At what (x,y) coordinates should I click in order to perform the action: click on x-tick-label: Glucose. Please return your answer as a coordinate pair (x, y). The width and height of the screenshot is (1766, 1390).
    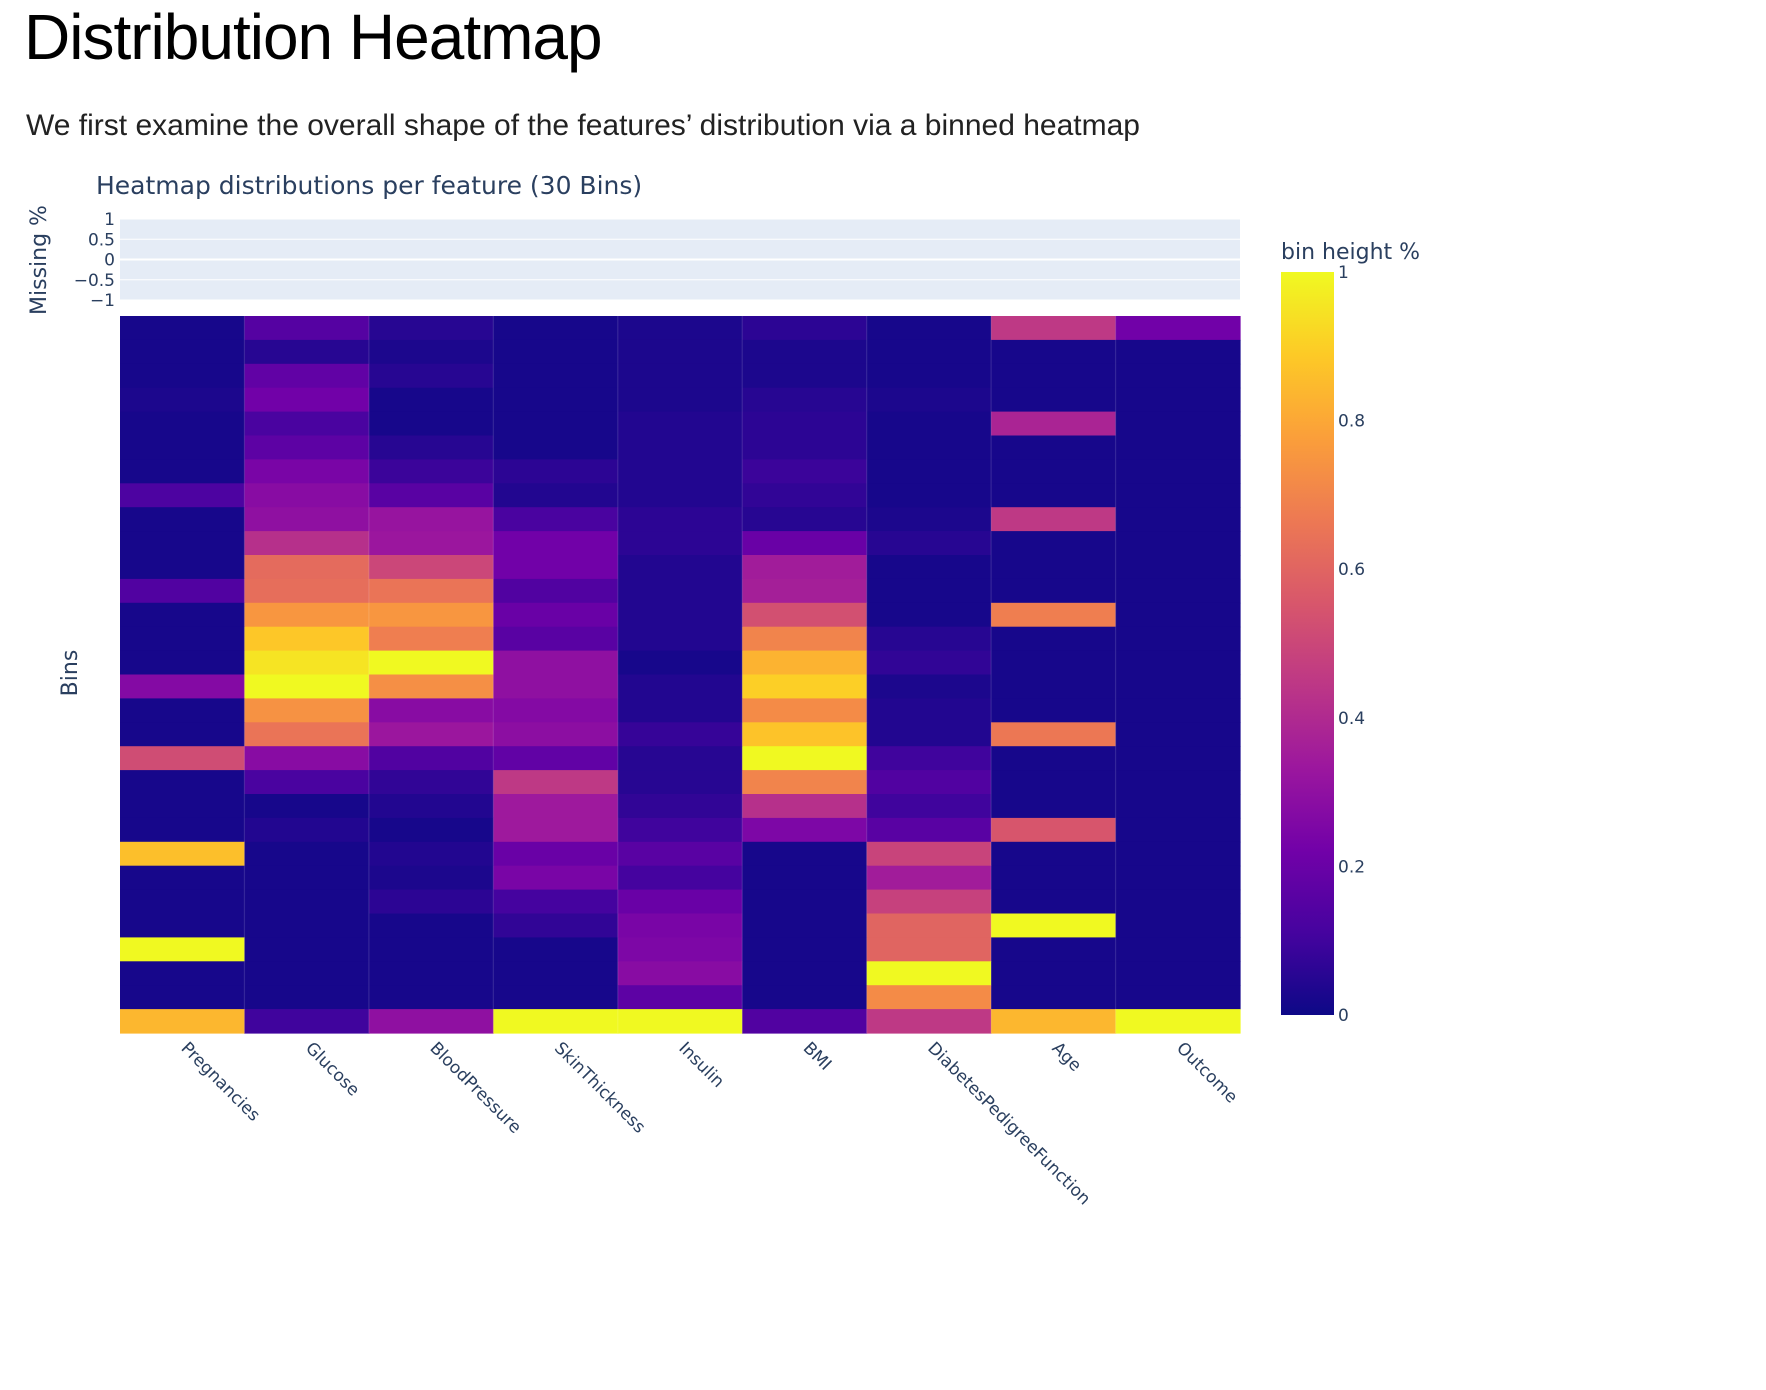
    Looking at the image, I should click on (332, 1069).